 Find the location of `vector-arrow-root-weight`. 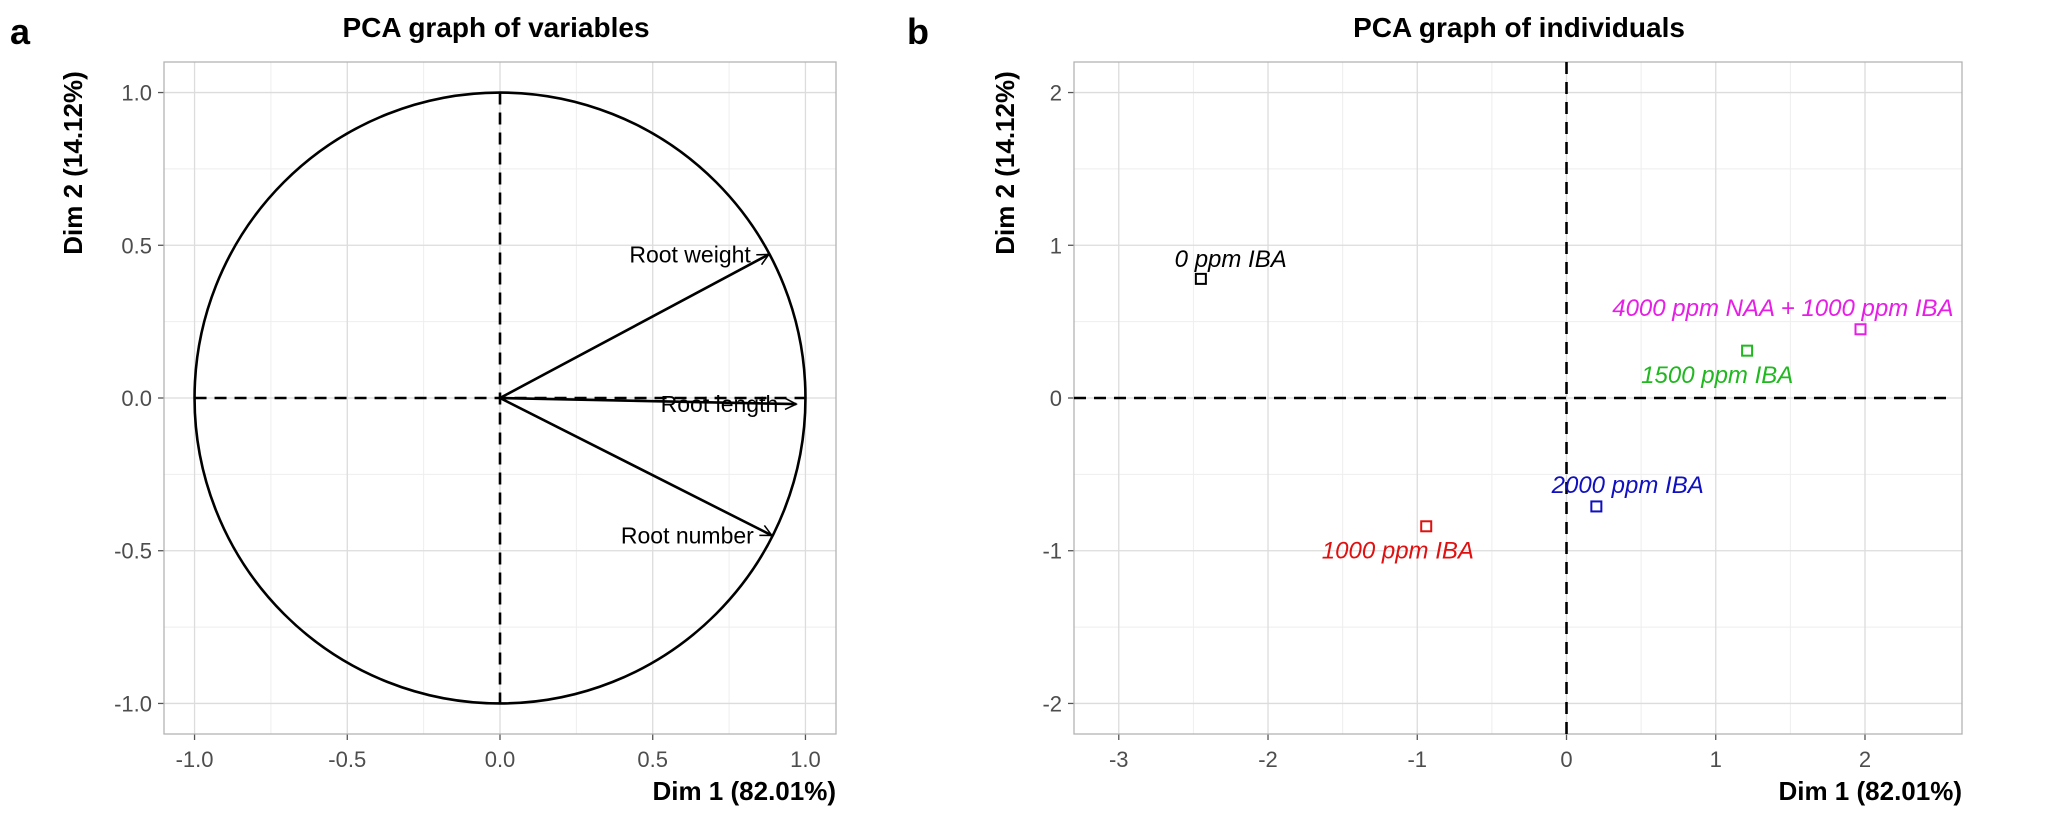

vector-arrow-root-weight is located at coordinates (634, 326).